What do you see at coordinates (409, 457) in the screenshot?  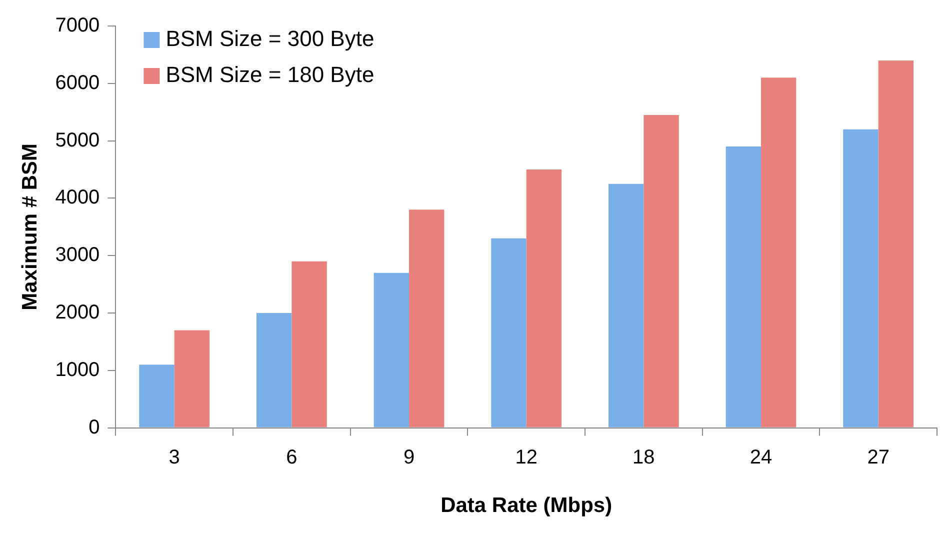 I see `x-tick-label: 9` at bounding box center [409, 457].